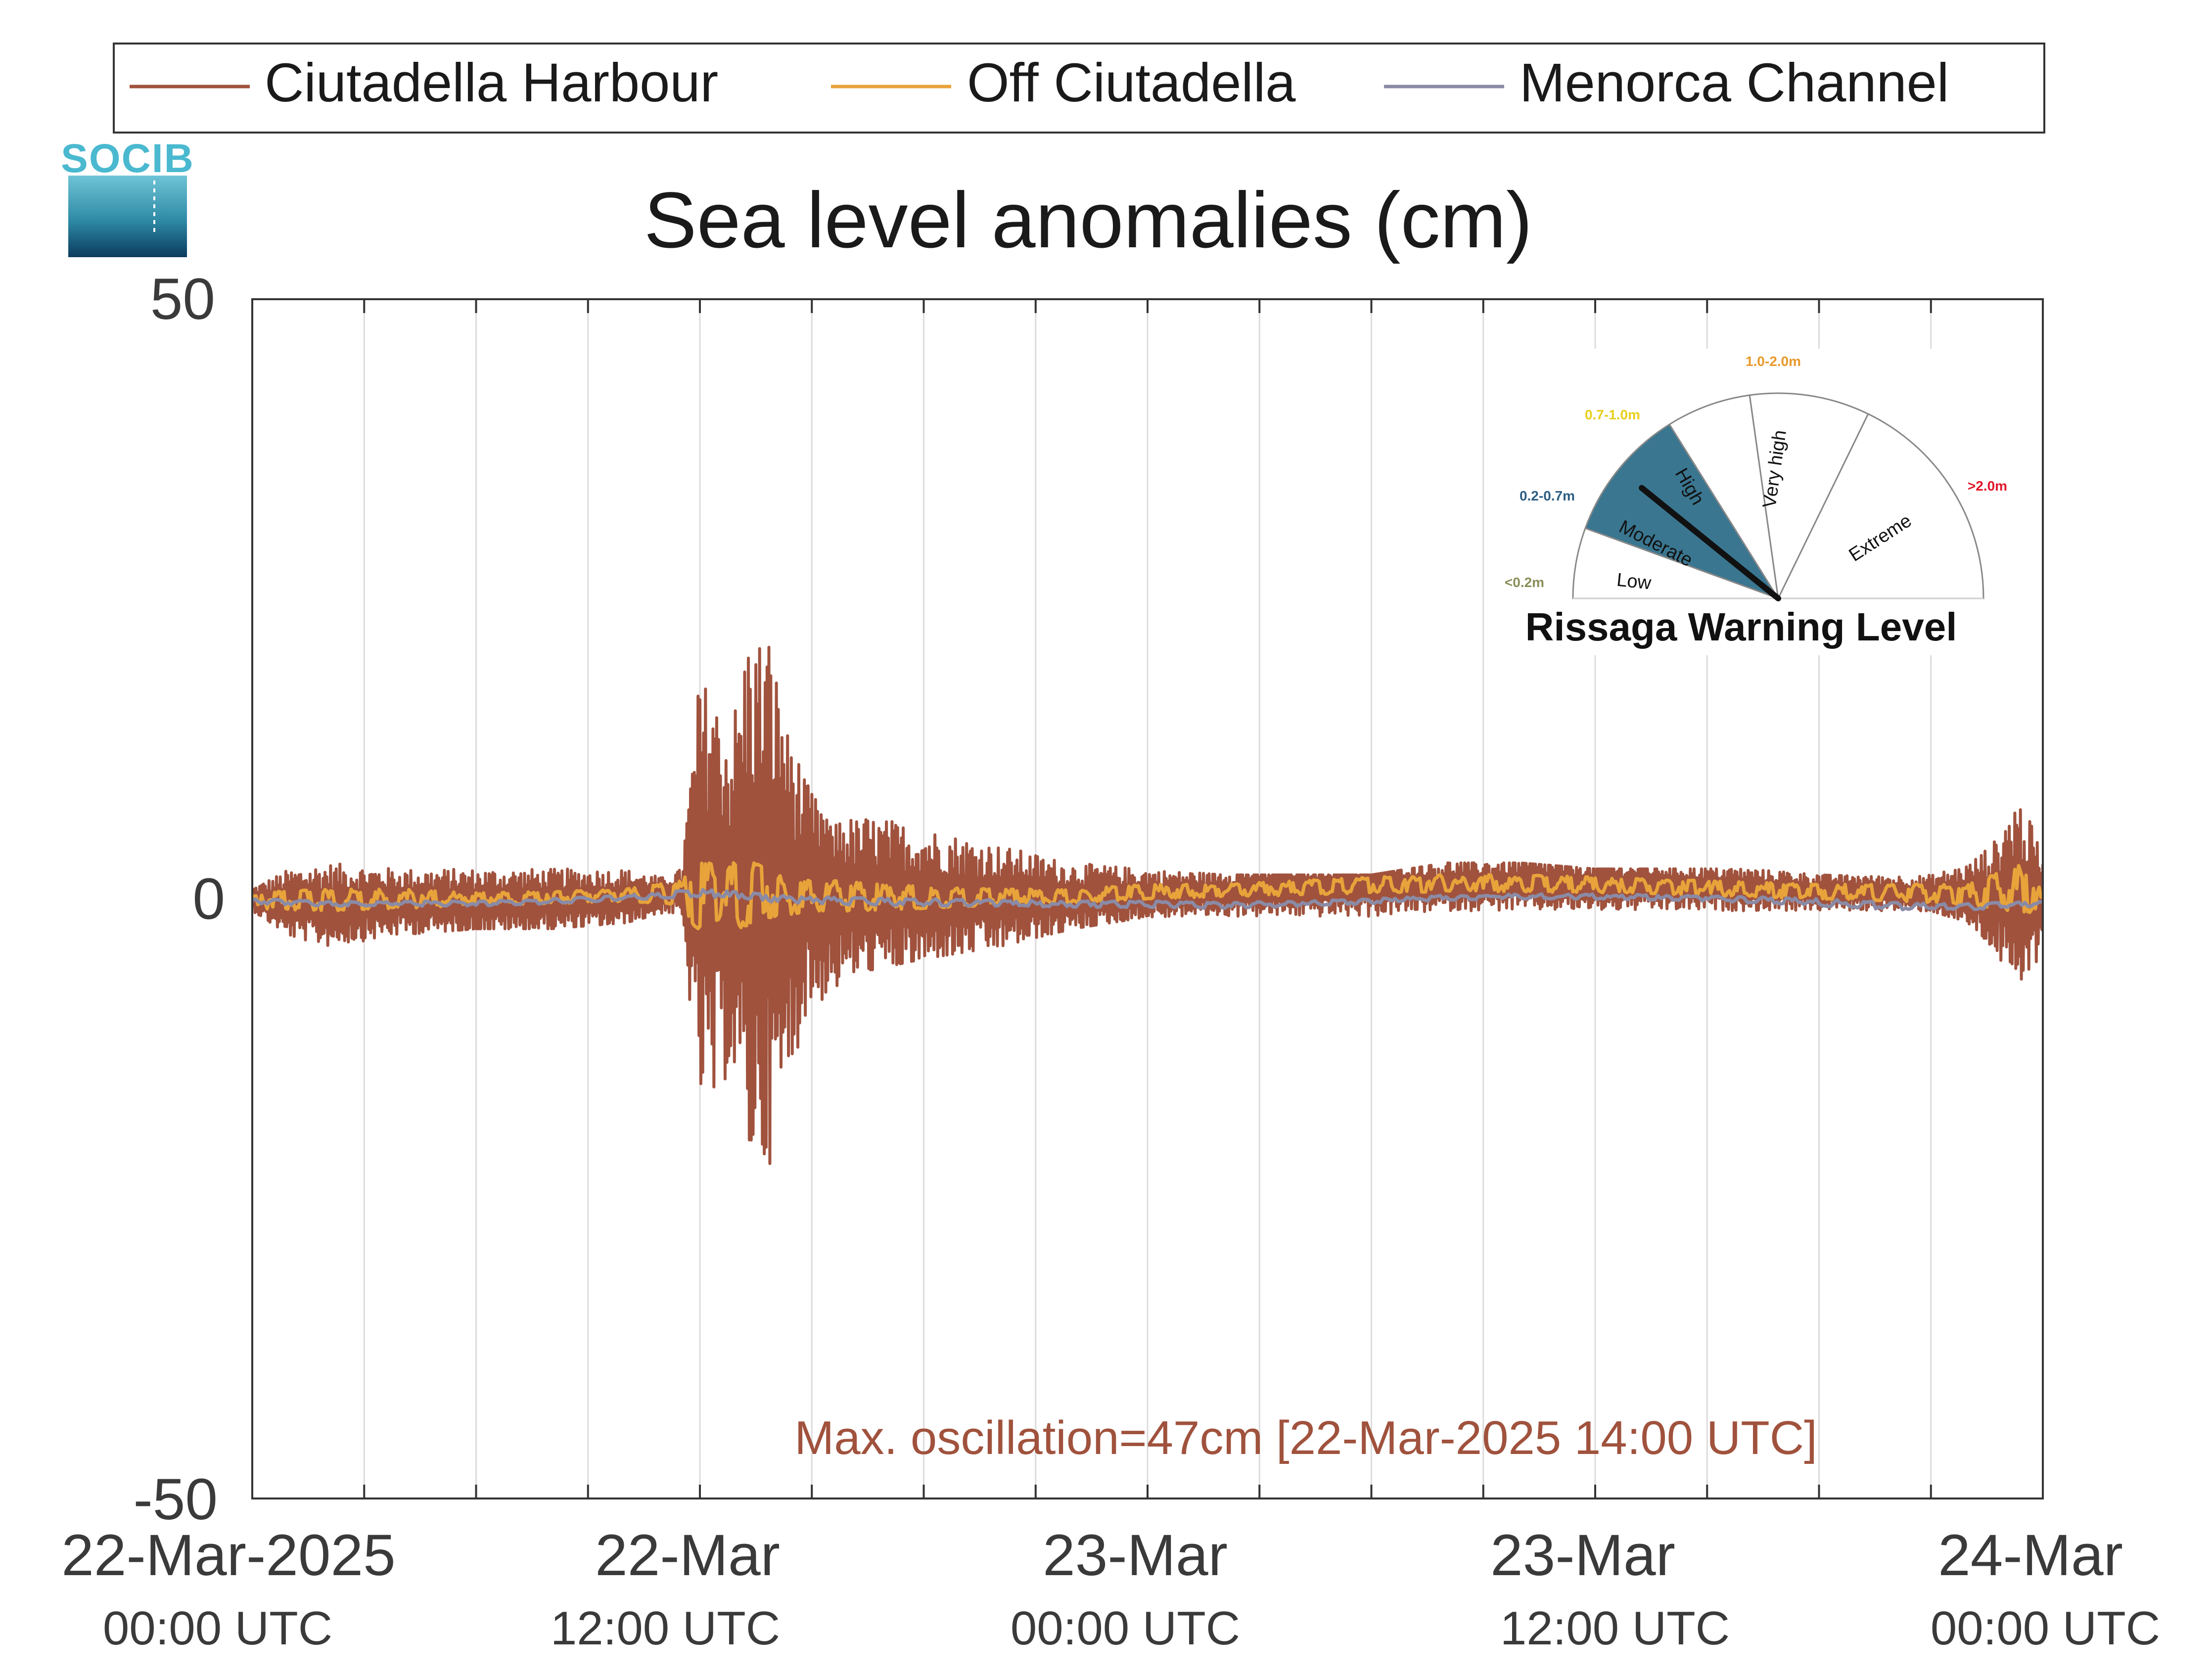 Image resolution: width=2212 pixels, height=1679 pixels. Describe the element at coordinates (1525, 582) in the screenshot. I see `gauge-range-low: <0.2m` at that location.